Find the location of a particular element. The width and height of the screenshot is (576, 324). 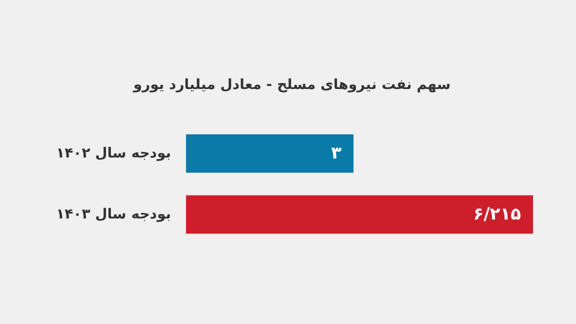

chart-title: سهم نفت نیروهای مسلح - معادل میلیارد یورو is located at coordinates (291, 85).